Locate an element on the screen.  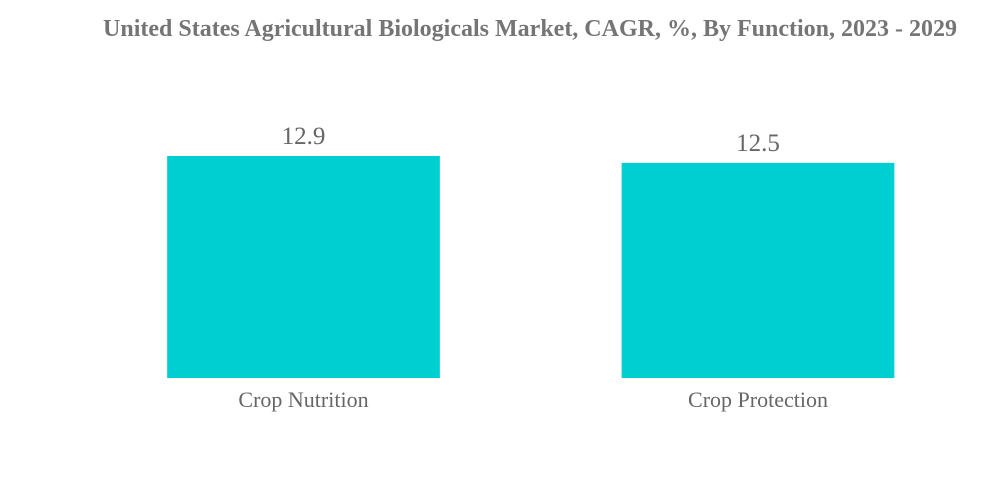
data-label: 12.5 is located at coordinates (758, 143).